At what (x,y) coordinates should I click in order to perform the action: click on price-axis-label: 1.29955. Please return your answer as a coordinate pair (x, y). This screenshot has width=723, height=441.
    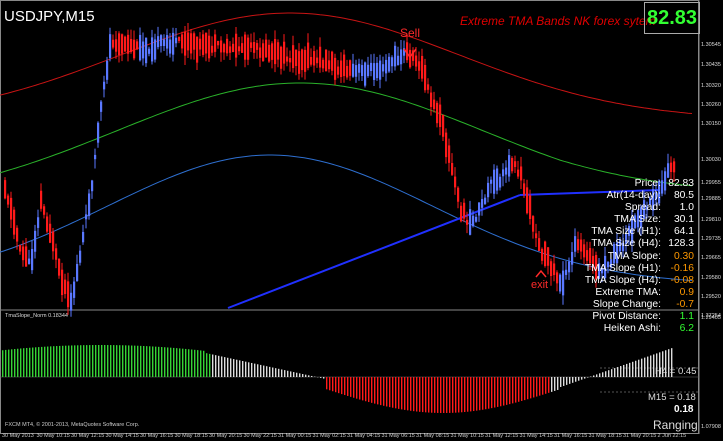
    Looking at the image, I should click on (711, 183).